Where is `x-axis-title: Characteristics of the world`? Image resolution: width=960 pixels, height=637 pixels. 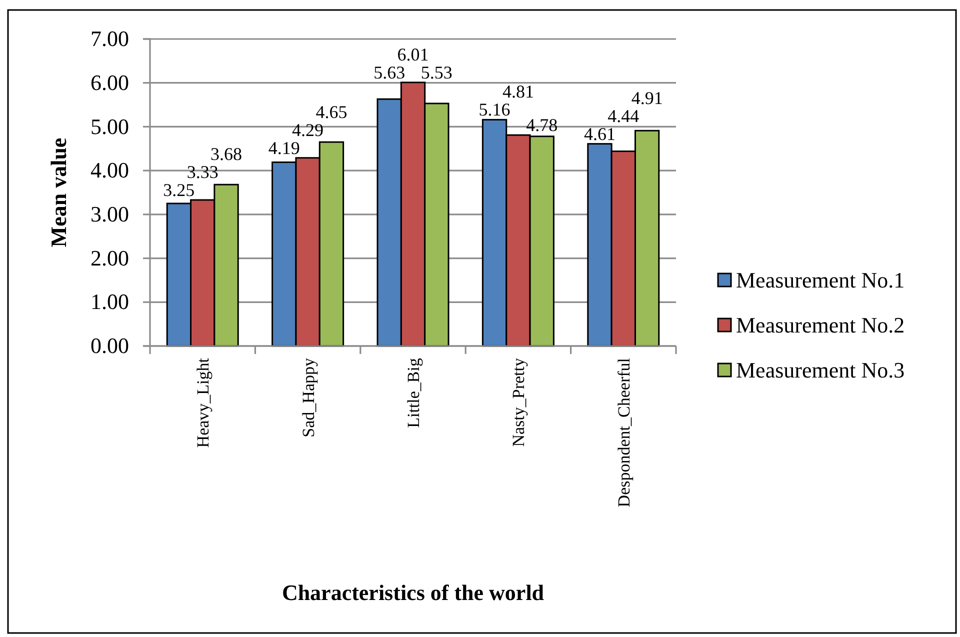
x-axis-title: Characteristics of the world is located at coordinates (413, 592).